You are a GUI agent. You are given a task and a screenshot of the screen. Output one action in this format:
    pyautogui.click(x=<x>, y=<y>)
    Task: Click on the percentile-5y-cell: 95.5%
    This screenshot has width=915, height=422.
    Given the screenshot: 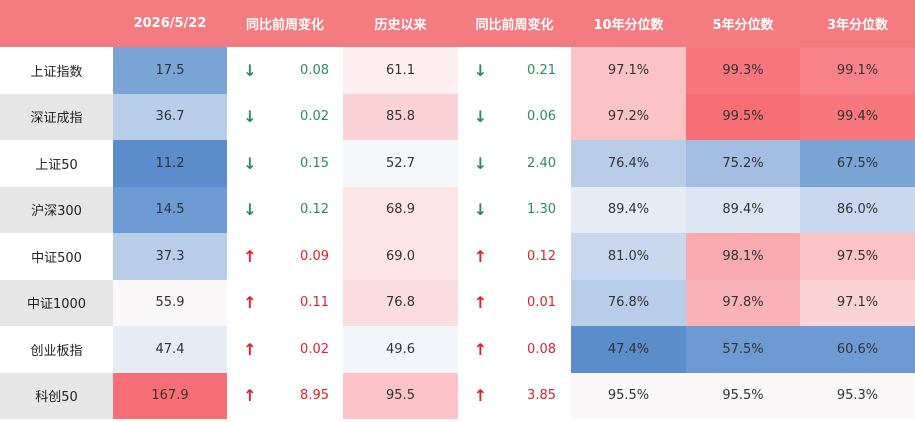 What is the action you would take?
    pyautogui.click(x=743, y=395)
    